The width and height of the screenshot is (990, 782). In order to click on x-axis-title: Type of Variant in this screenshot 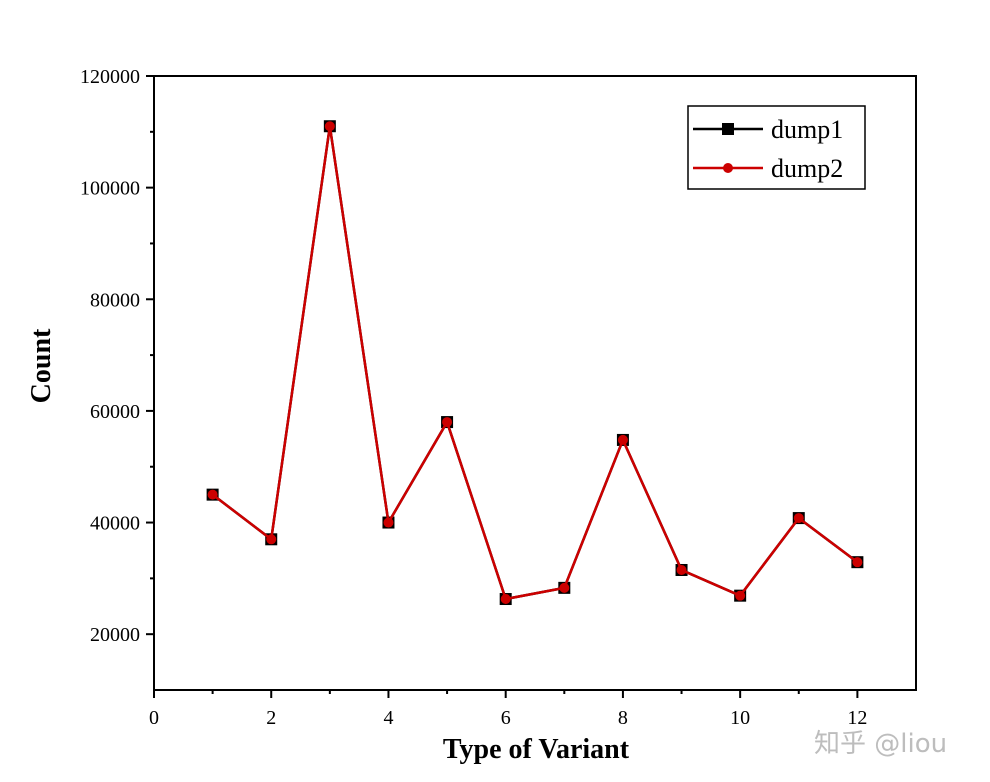, I will do `click(536, 749)`.